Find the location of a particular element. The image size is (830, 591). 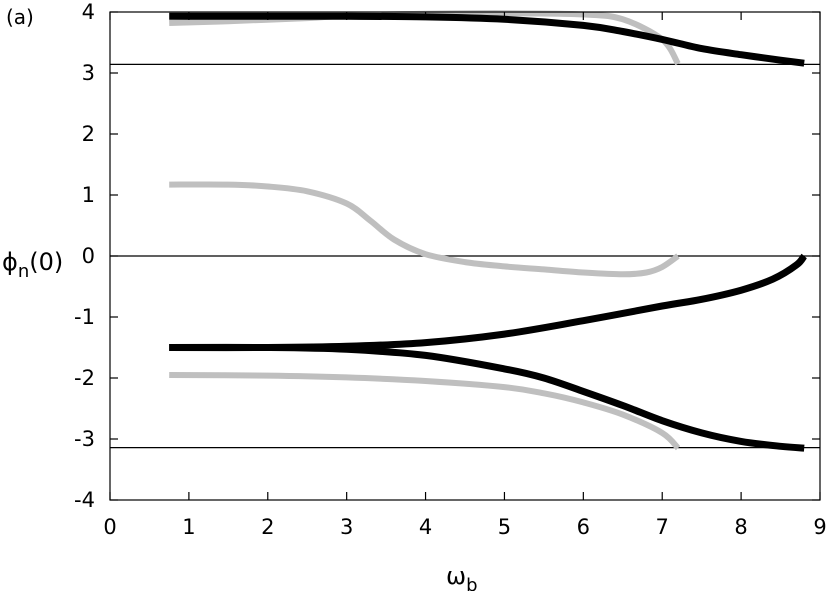

svg-text: ωb is located at coordinates (462, 576).